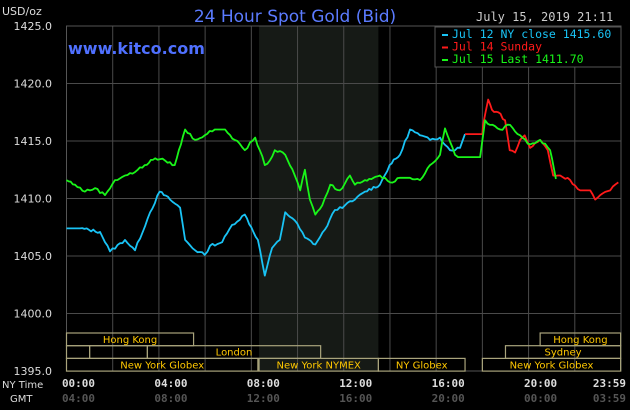  I want to click on legend-box, so click(528, 47).